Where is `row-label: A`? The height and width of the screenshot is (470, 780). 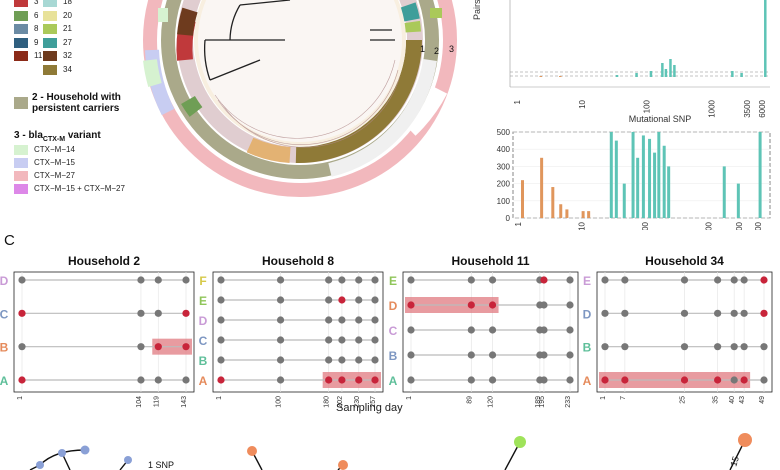
row-label: A is located at coordinates (4, 381).